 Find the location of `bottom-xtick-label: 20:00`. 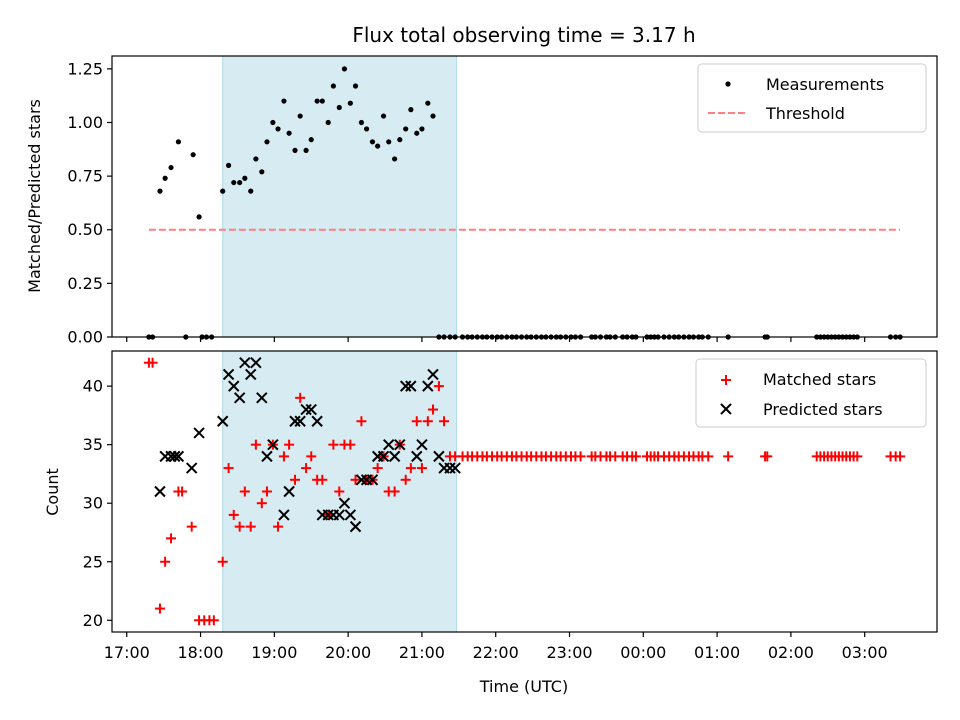

bottom-xtick-label: 20:00 is located at coordinates (348, 652).